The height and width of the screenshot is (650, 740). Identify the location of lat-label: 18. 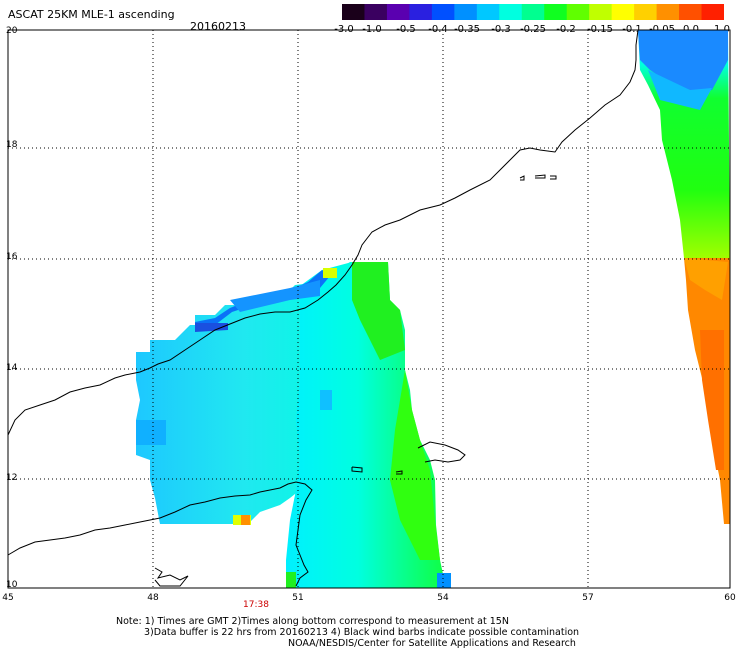
(12, 145).